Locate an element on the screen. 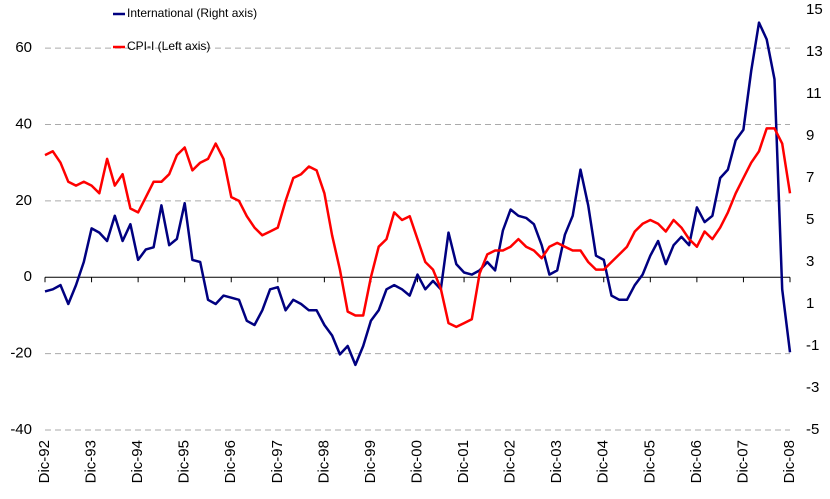 The width and height of the screenshot is (830, 499). x-tick-label: Dic-01 is located at coordinates (463, 461).